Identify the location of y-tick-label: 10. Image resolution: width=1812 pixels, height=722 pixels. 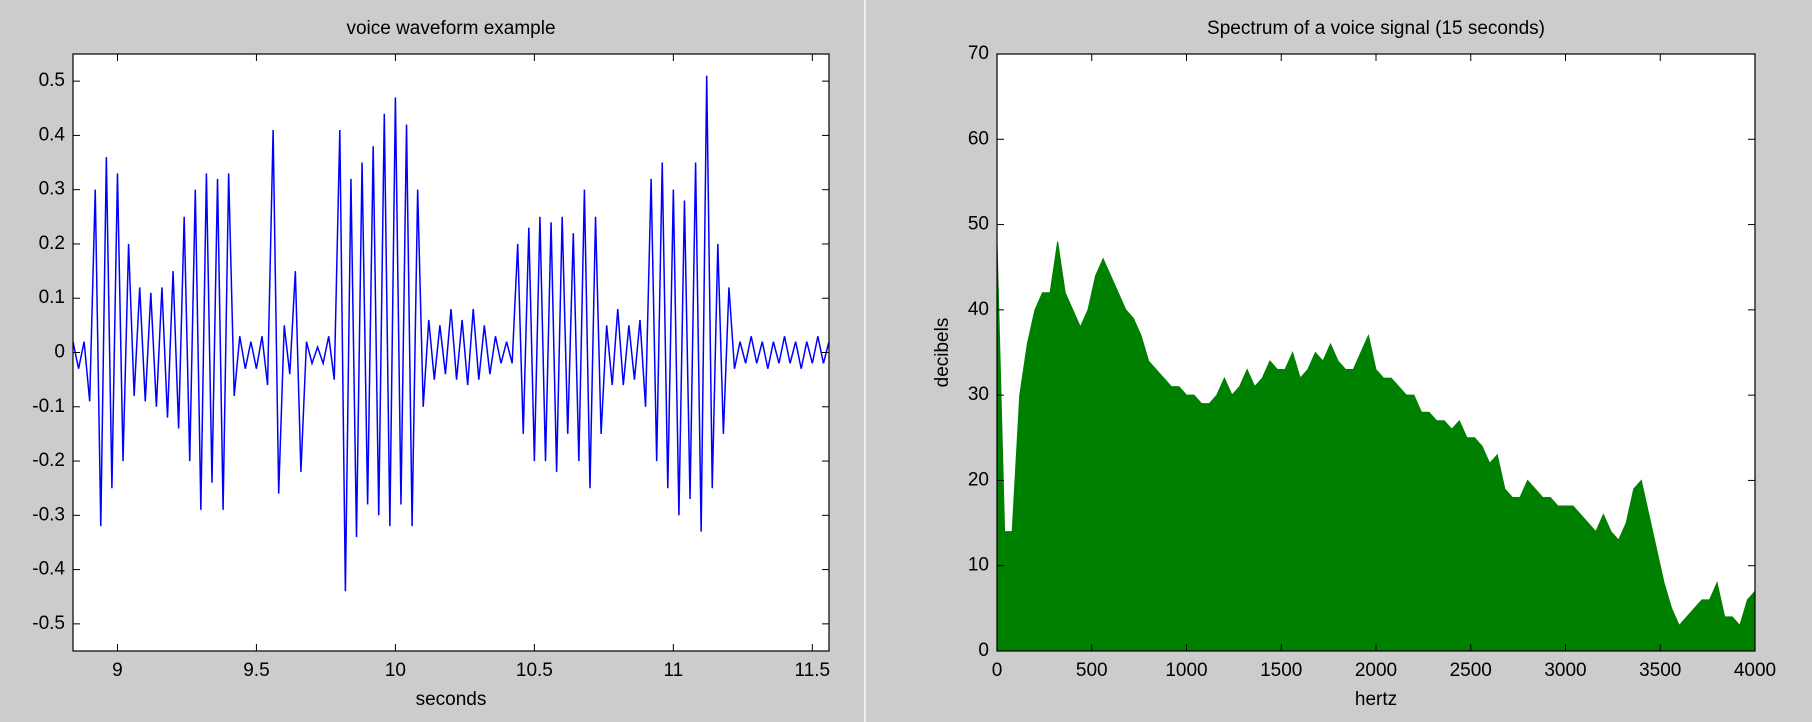
(978, 565).